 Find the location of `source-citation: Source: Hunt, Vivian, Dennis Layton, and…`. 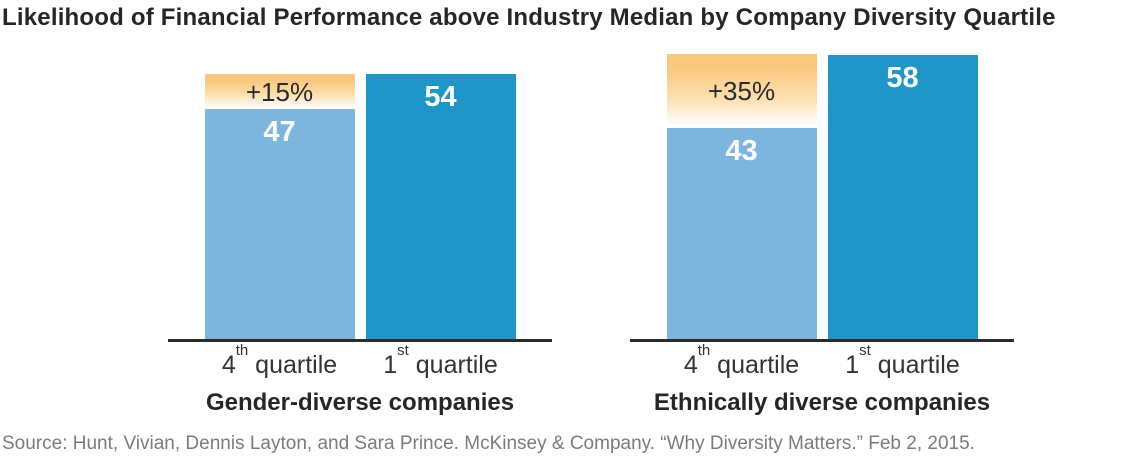

source-citation: Source: Hunt, Vivian, Dennis Layton, and… is located at coordinates (488, 443).